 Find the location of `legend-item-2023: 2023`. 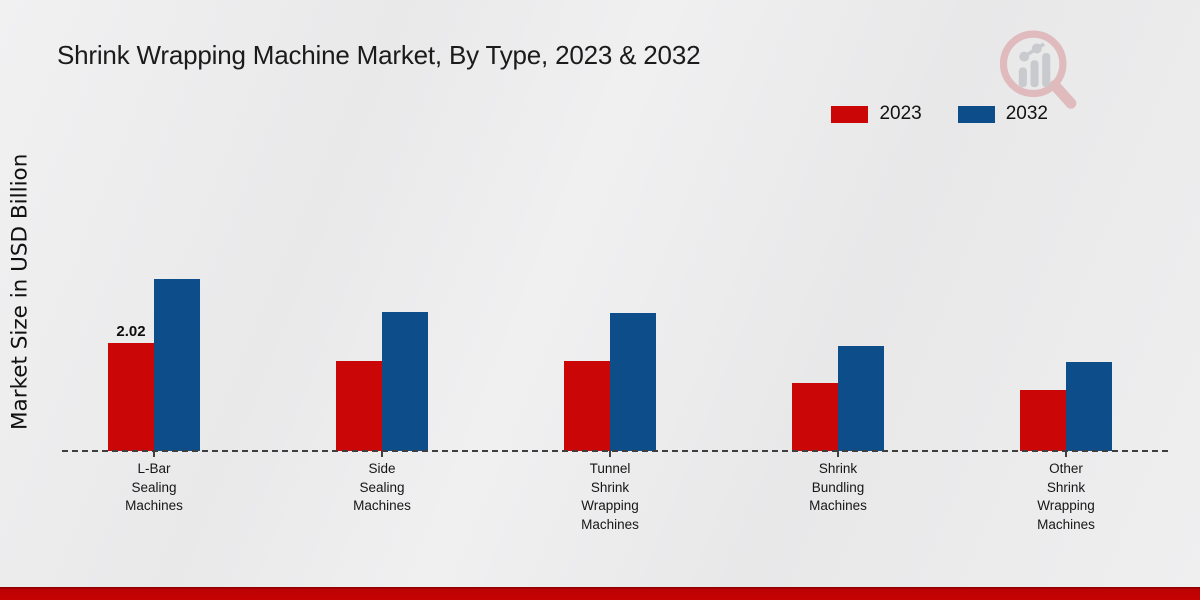

legend-item-2023: 2023 is located at coordinates (876, 114).